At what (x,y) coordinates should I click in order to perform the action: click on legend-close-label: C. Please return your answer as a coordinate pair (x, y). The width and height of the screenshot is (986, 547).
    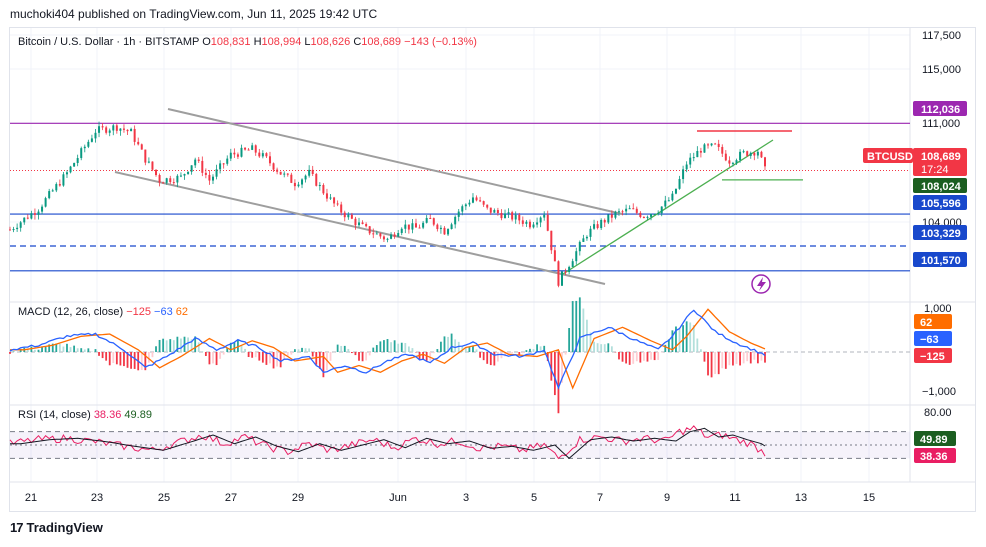
    Looking at the image, I should click on (357, 42).